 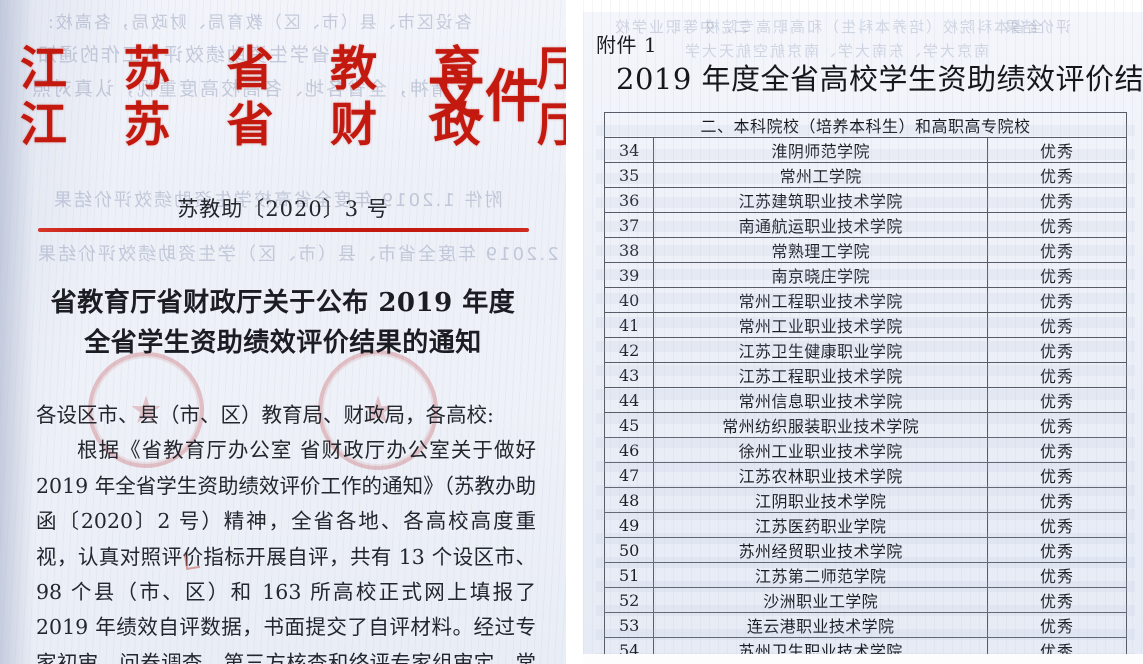 I want to click on table-head: 二、本科院校（培养本科生）和高职高专院校, so click(x=865, y=125).